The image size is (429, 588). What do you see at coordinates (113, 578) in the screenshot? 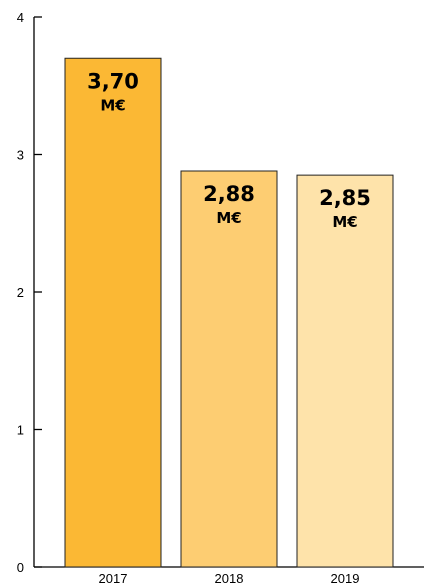
I see `x-tick-label: 2017` at bounding box center [113, 578].